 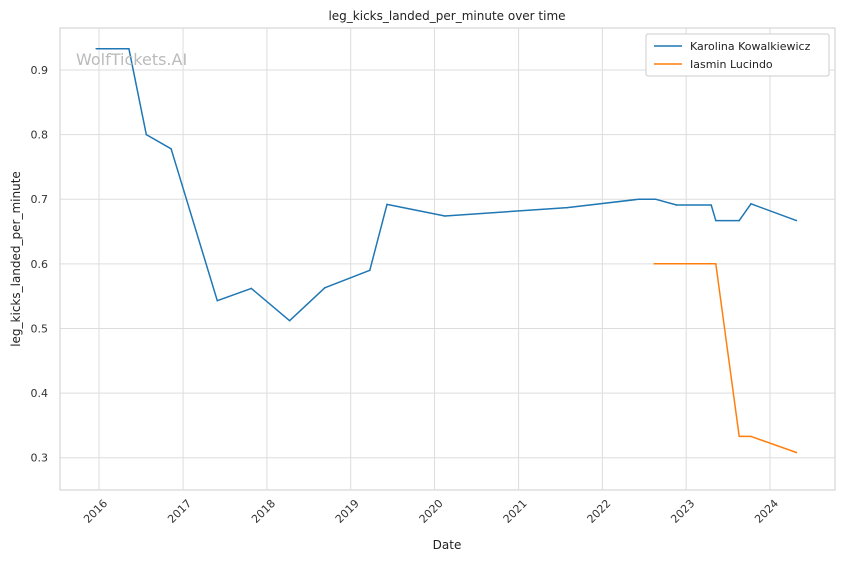 I want to click on x-tick-label: 2016, so click(x=95, y=511).